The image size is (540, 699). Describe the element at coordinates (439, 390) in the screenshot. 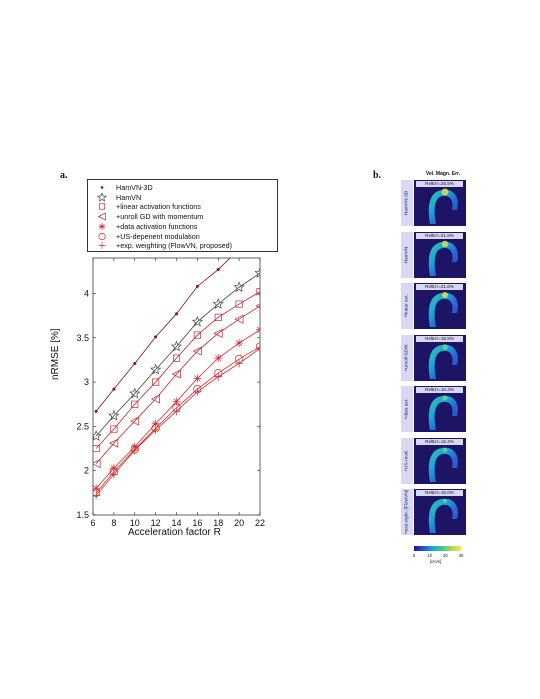

I see `relative-error-label: RelErr=16.3%` at that location.